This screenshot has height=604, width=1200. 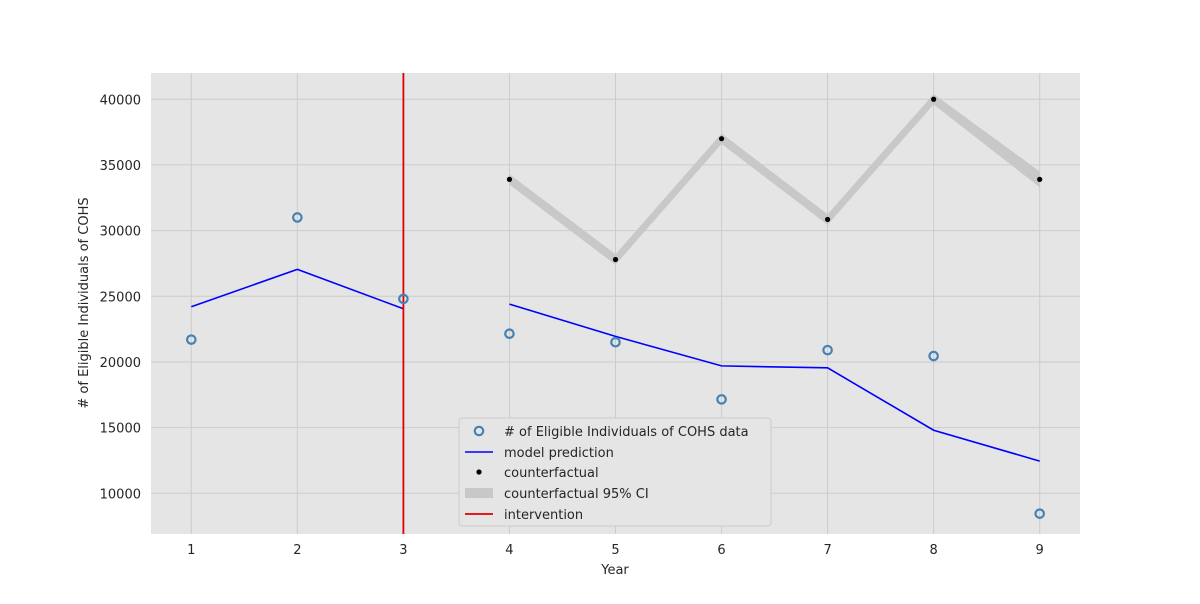 What do you see at coordinates (297, 550) in the screenshot?
I see `x-tick-label: 2` at bounding box center [297, 550].